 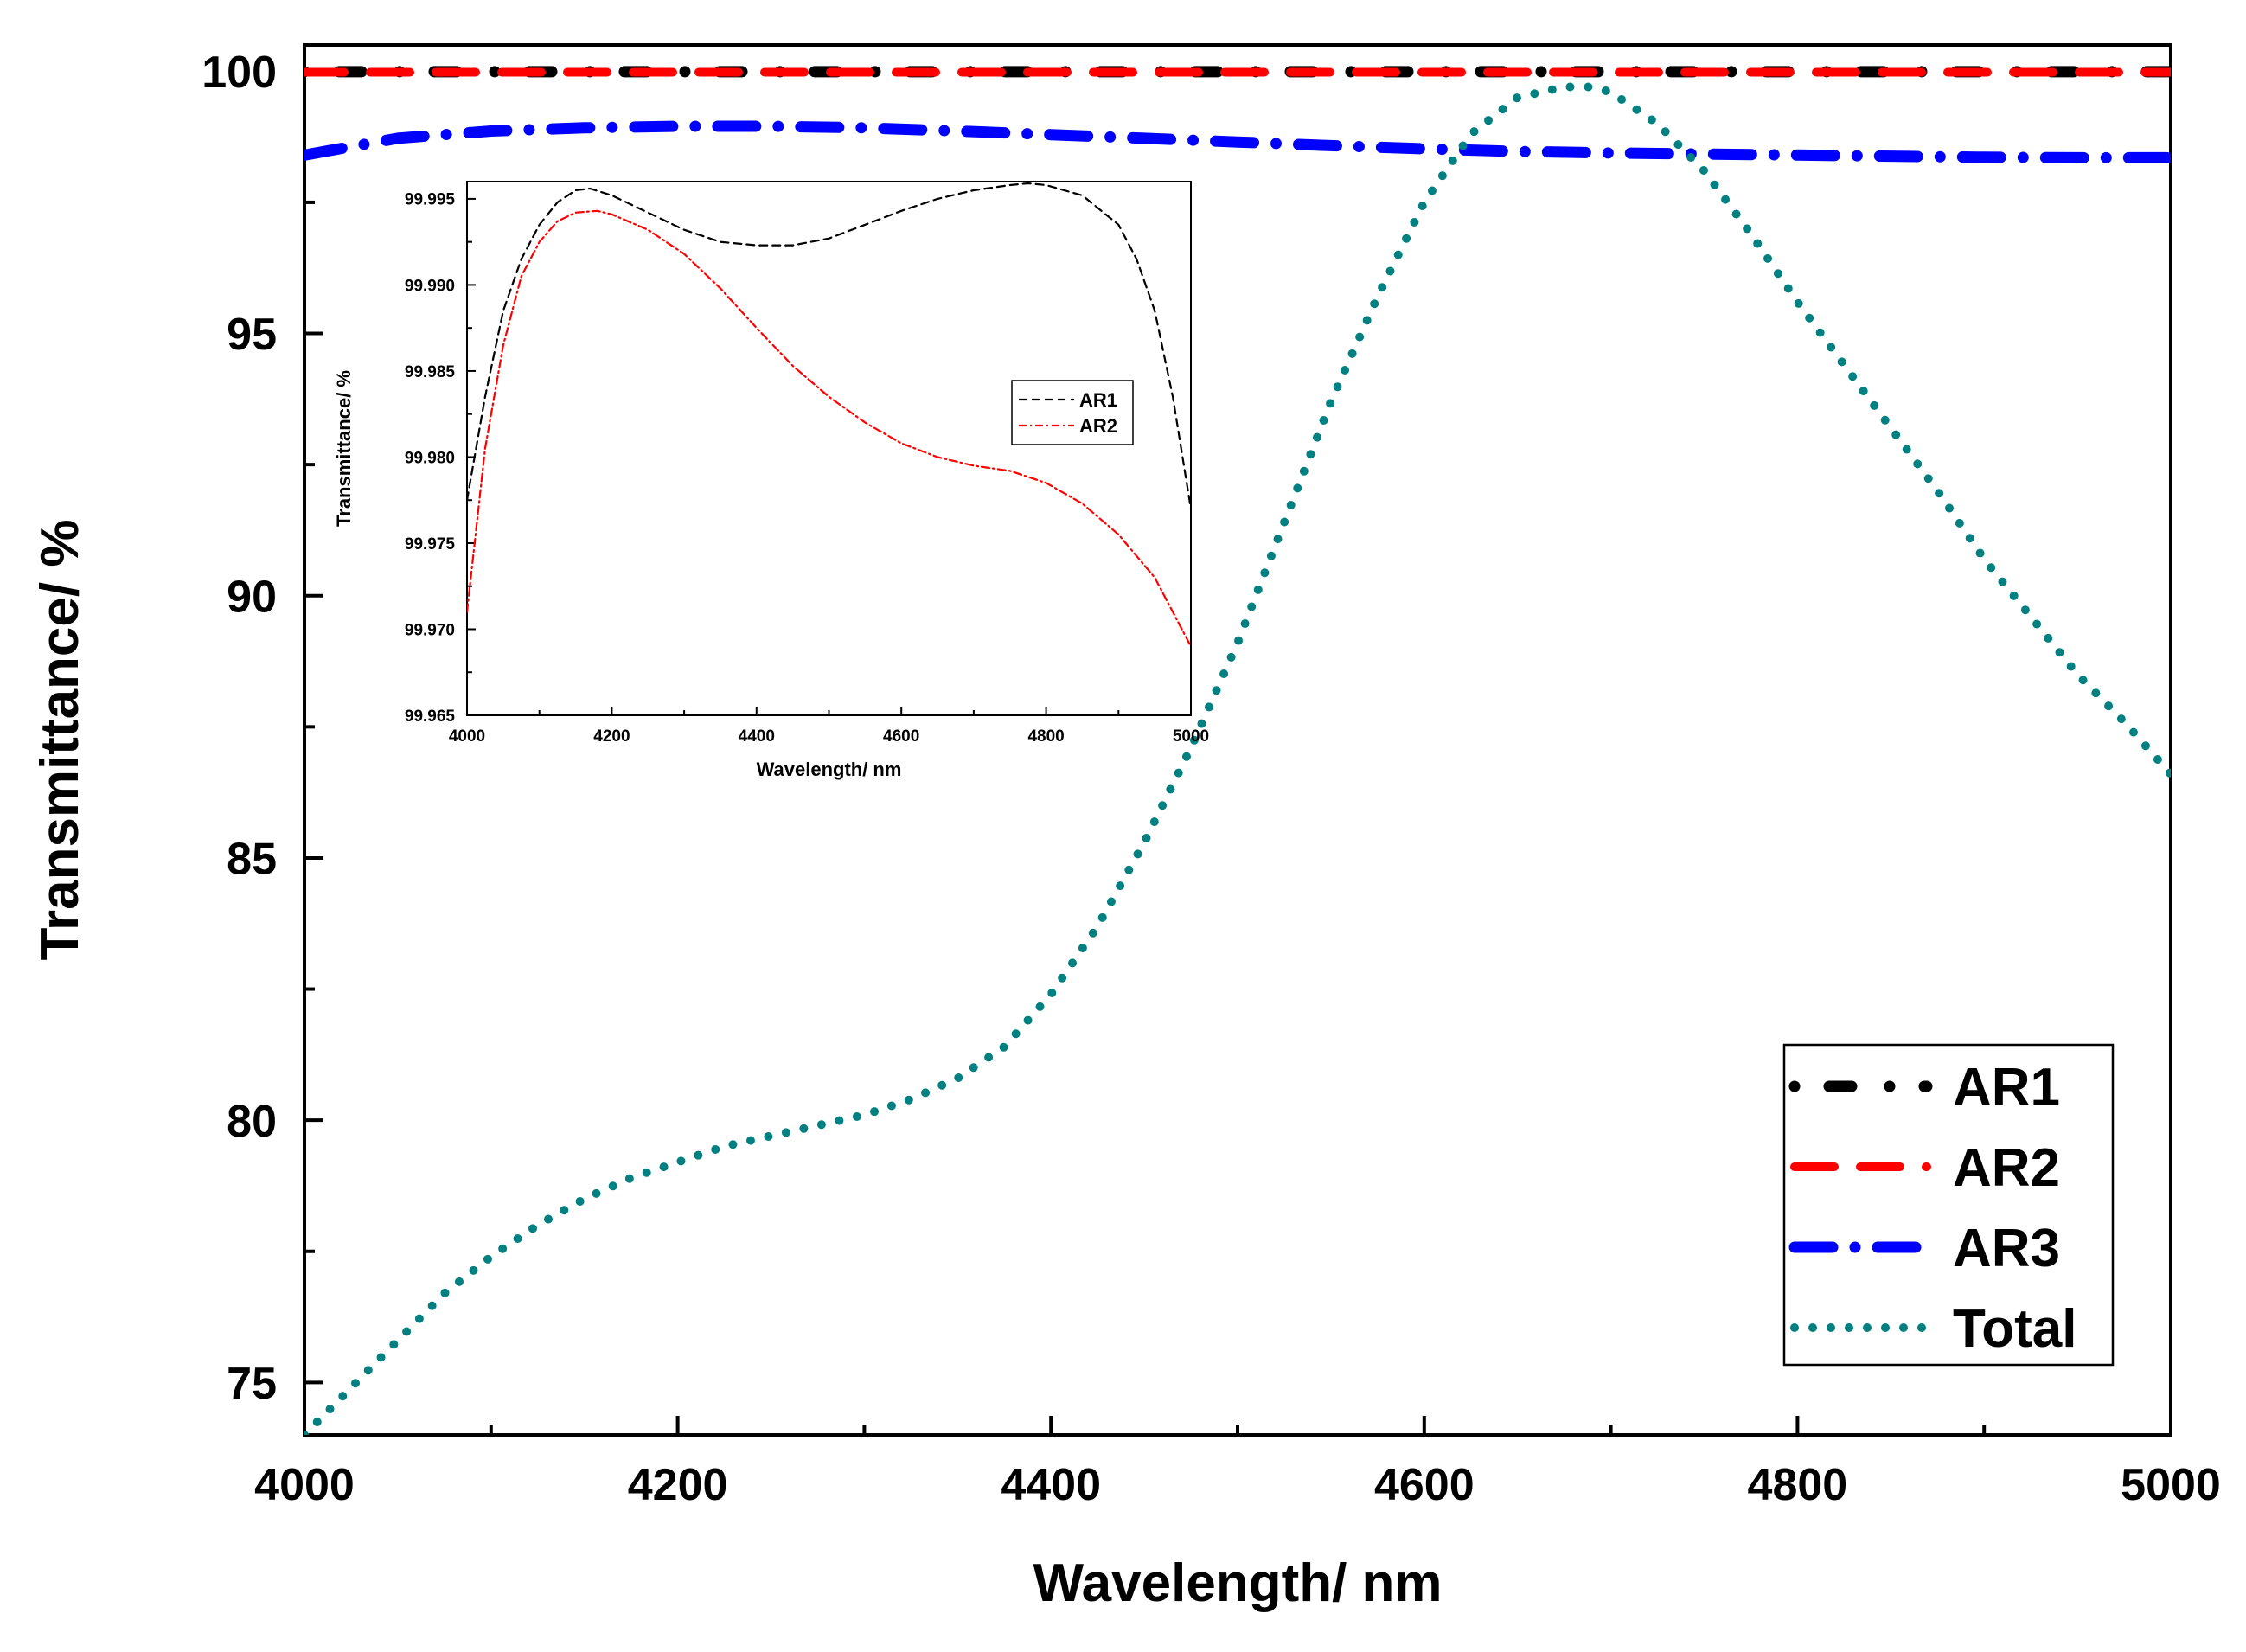 I want to click on inset-x-tick-label-4600: 4600, so click(x=901, y=736).